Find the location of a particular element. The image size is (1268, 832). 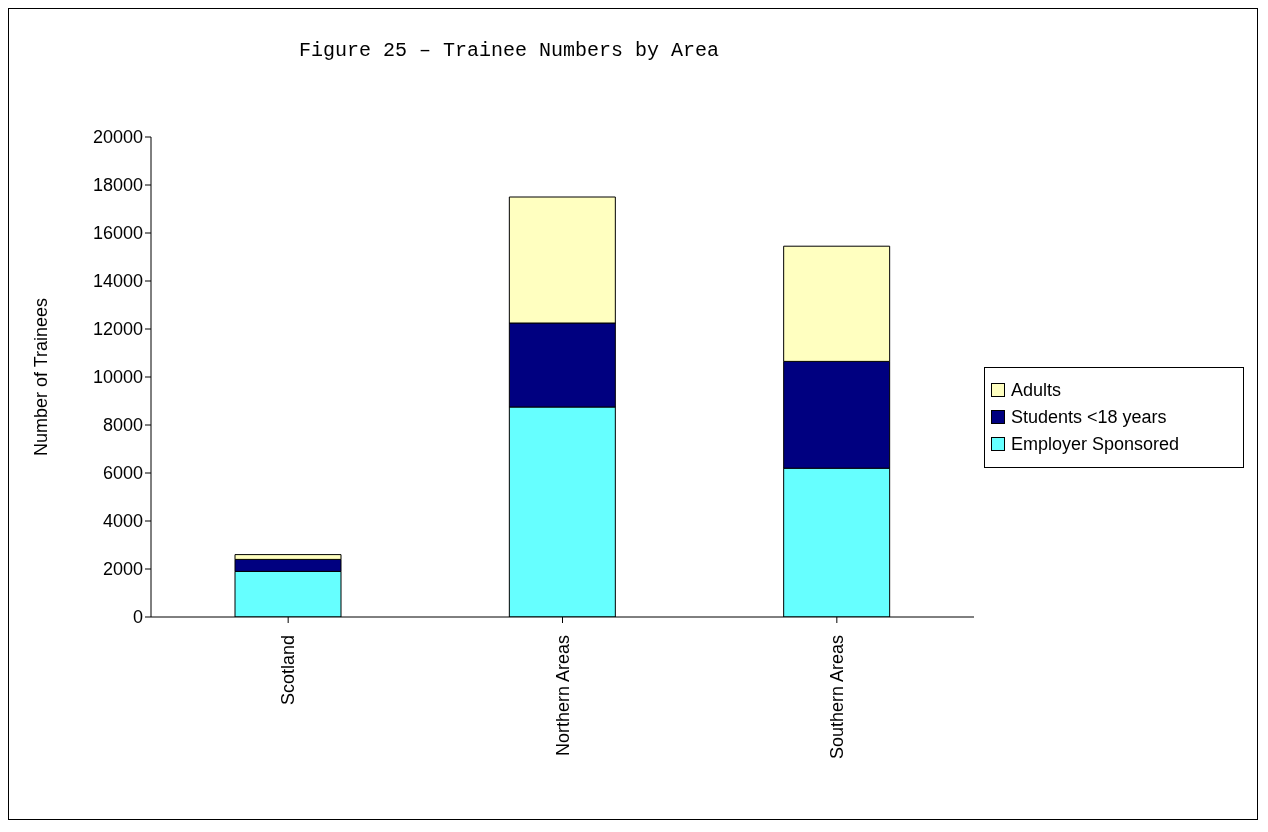

y-tick-label: 20000 is located at coordinates (117, 137).